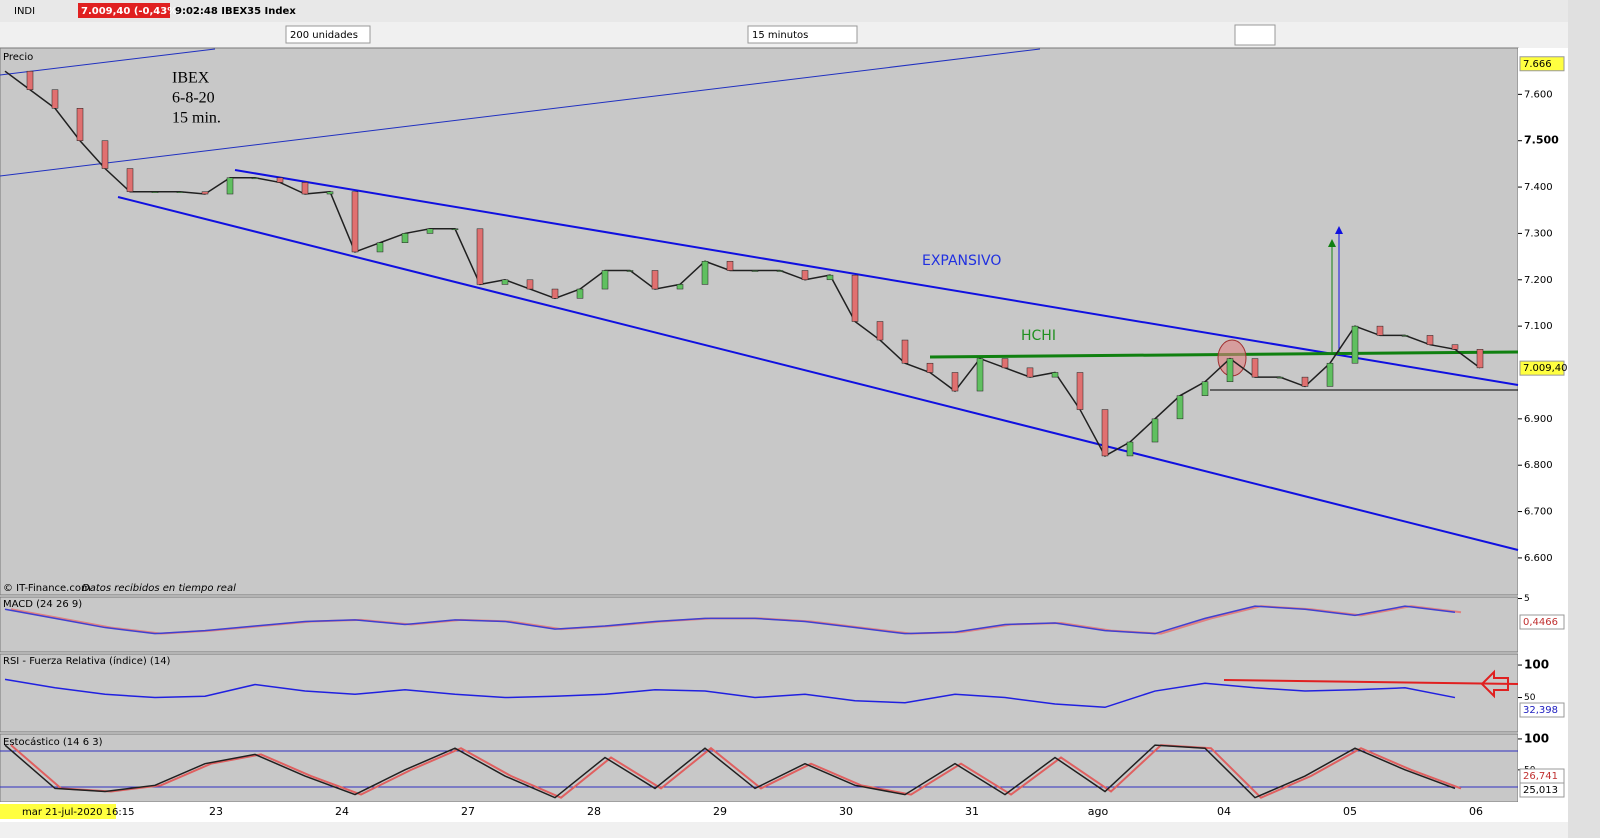  I want to click on high-label-box, so click(1542, 64).